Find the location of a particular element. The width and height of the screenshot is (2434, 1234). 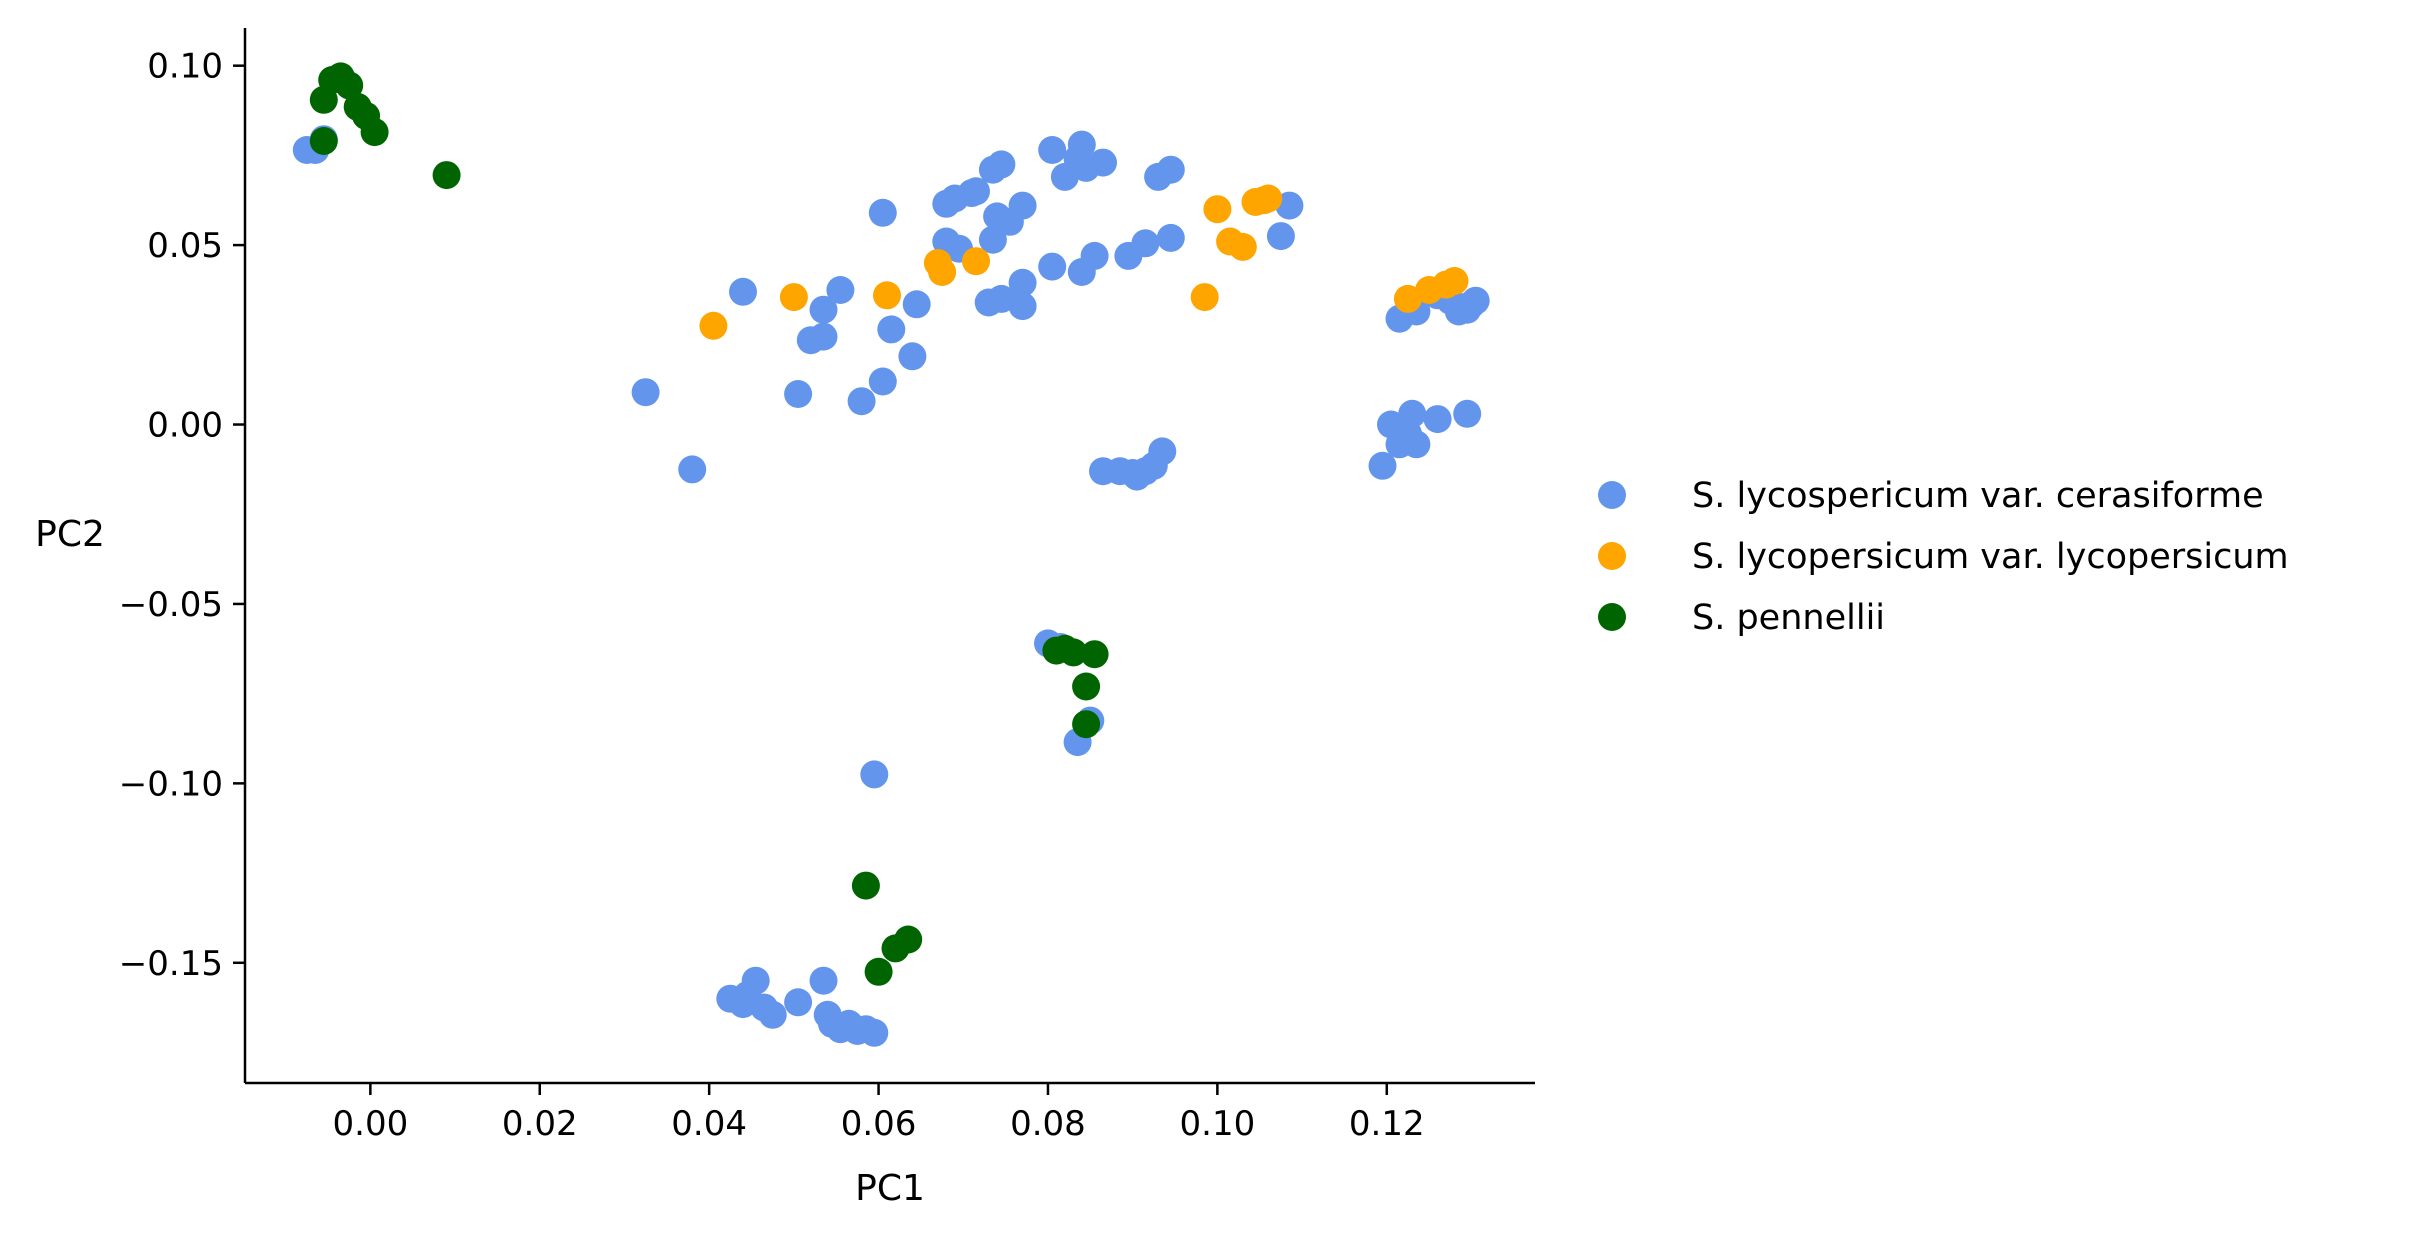

x-tick-label: 0.04 is located at coordinates (709, 1124).